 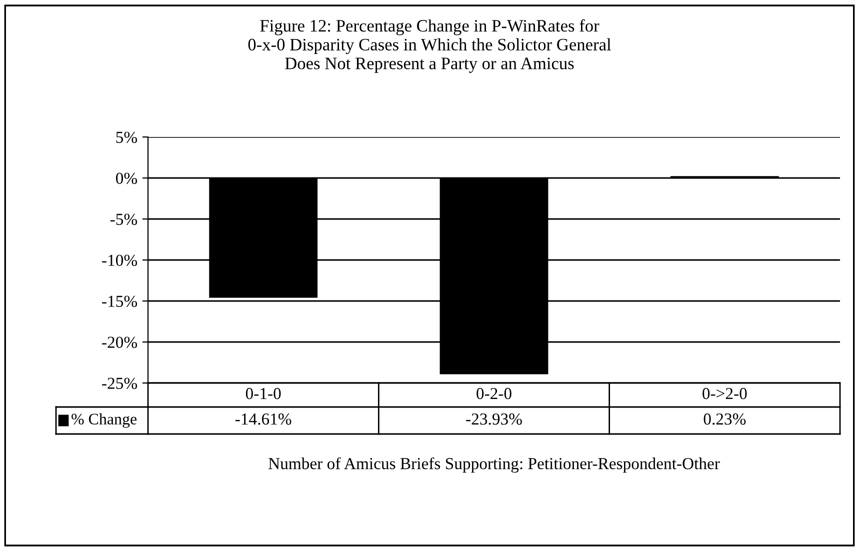 What do you see at coordinates (120, 383) in the screenshot?
I see `y-tick-label: -25%` at bounding box center [120, 383].